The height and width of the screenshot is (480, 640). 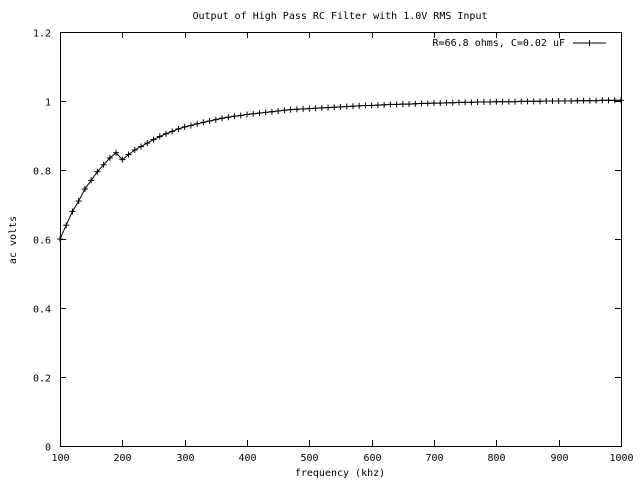 What do you see at coordinates (42, 310) in the screenshot?
I see `y-tick-label: 0.4` at bounding box center [42, 310].